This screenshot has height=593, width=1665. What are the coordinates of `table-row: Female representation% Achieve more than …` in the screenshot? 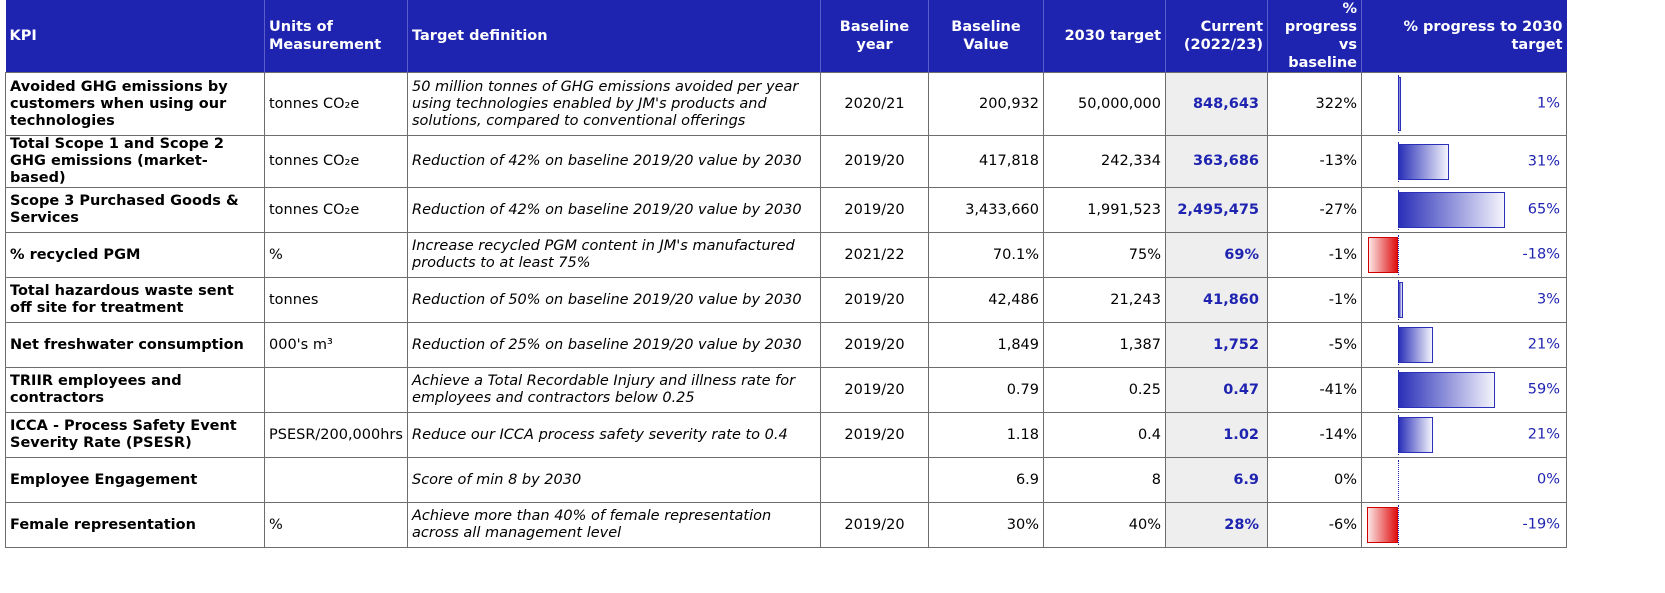 It's located at (786, 525).